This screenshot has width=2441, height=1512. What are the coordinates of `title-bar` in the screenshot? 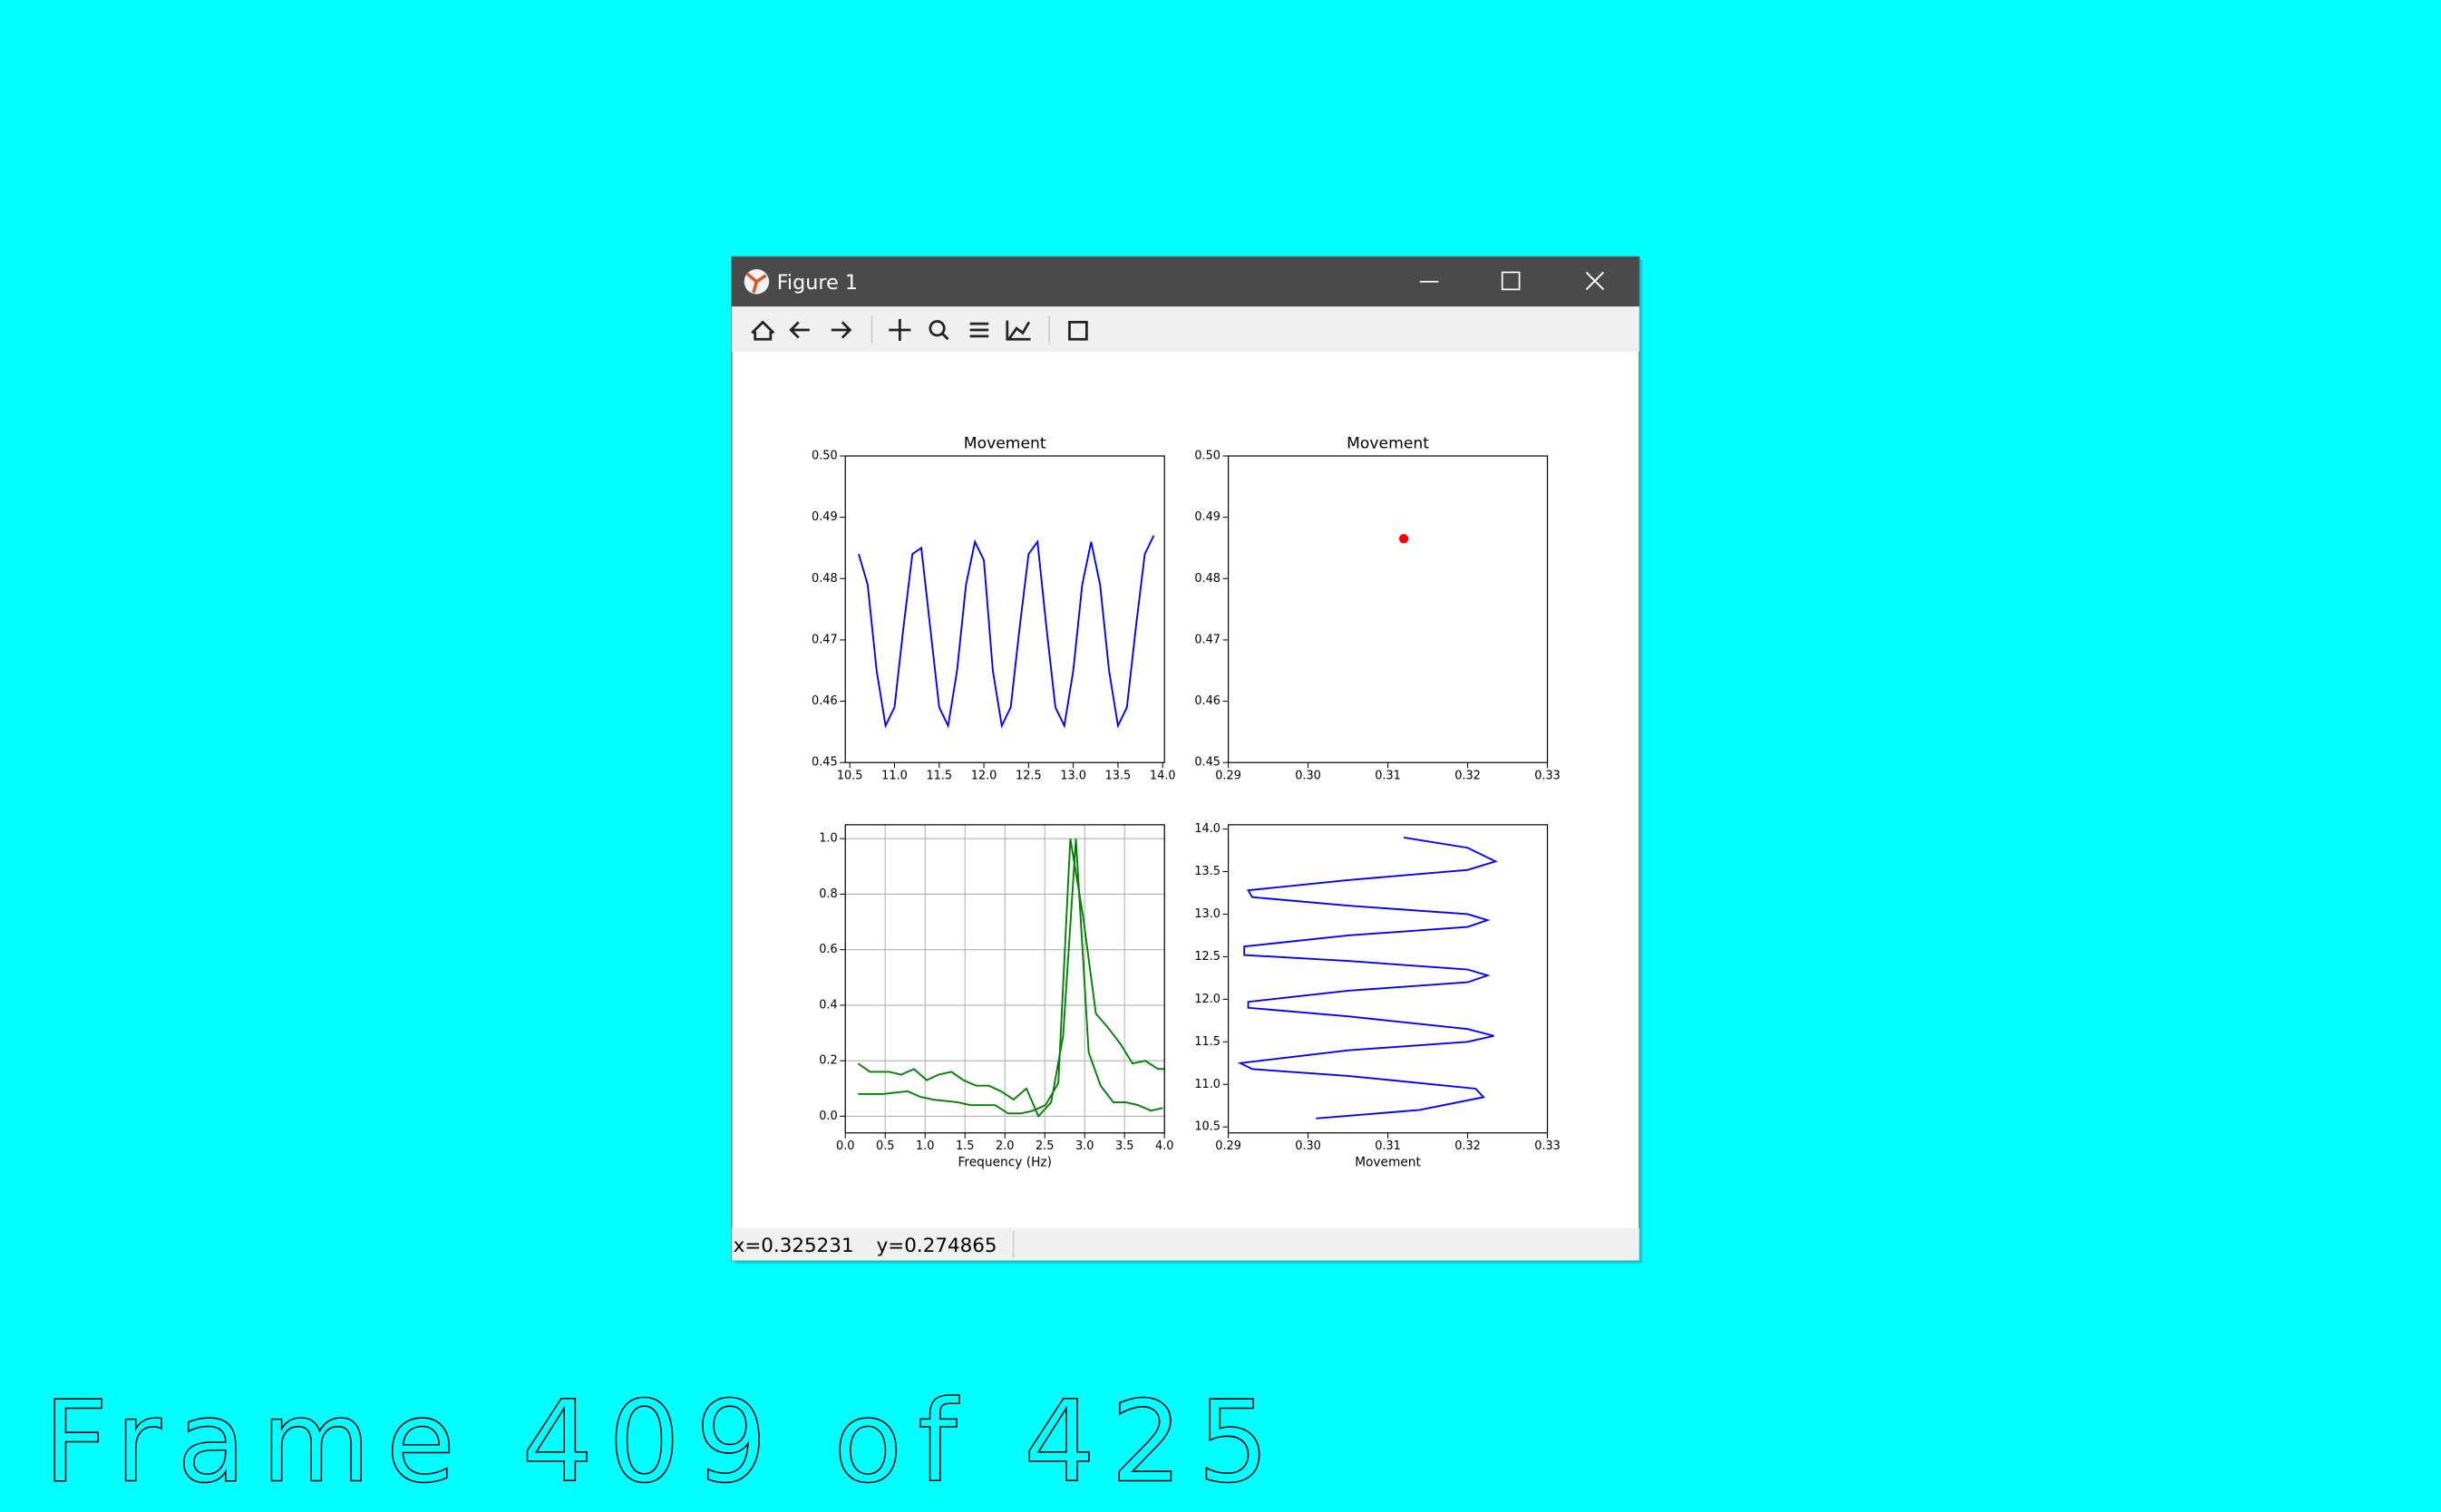 It's located at (1185, 282).